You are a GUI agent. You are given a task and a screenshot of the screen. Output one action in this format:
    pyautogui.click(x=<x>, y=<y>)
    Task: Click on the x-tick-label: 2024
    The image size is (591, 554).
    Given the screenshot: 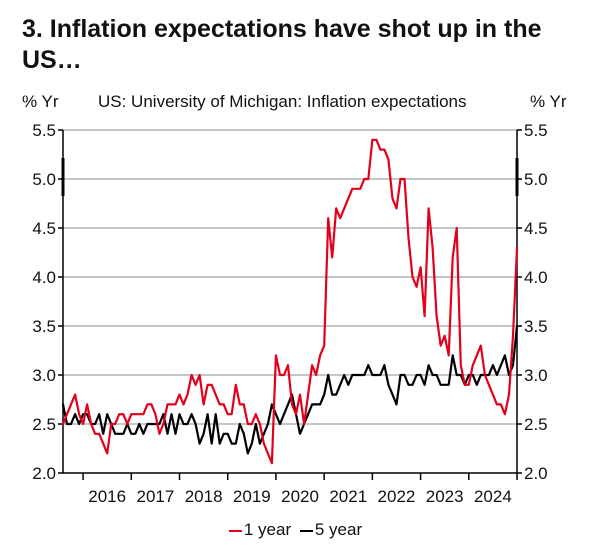 What is the action you would take?
    pyautogui.click(x=493, y=496)
    